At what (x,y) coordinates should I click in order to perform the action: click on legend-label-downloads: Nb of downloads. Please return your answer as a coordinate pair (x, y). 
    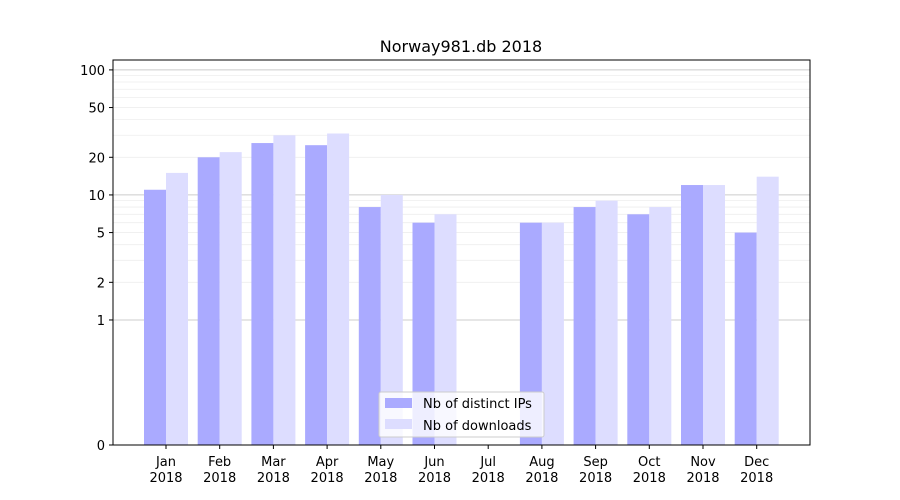
    Looking at the image, I should click on (477, 426).